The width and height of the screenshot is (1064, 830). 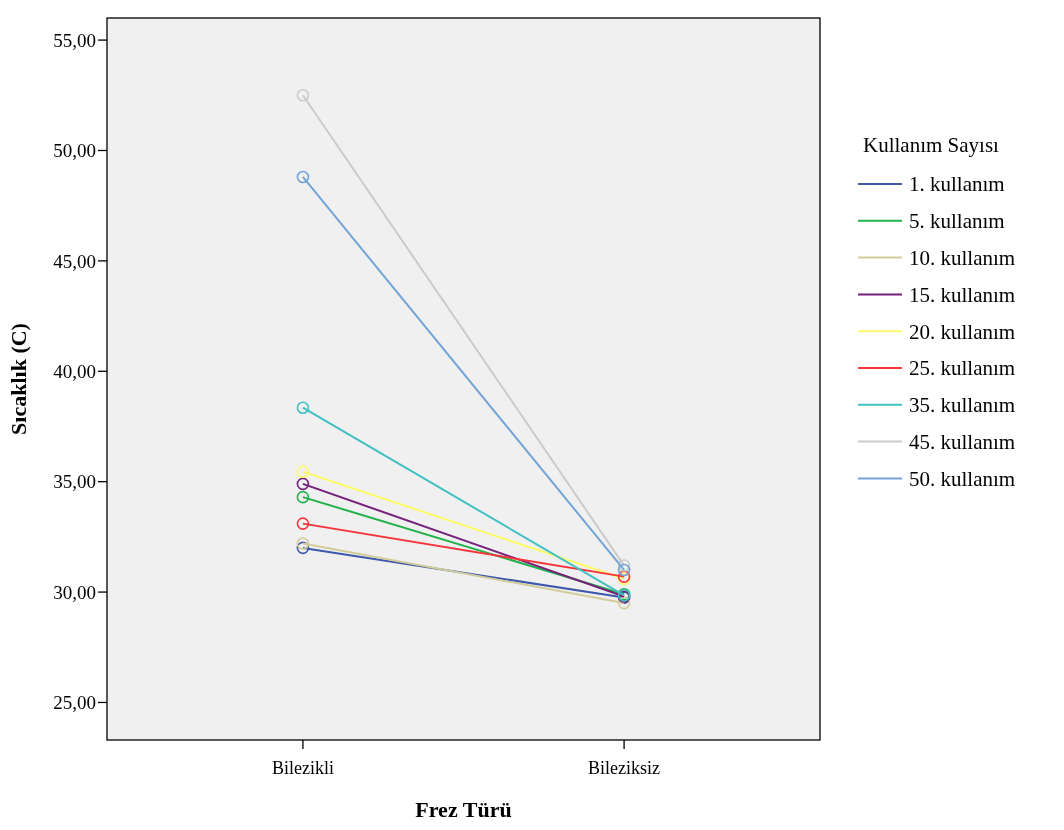 What do you see at coordinates (962, 257) in the screenshot?
I see `legend-label: 10. kullanım` at bounding box center [962, 257].